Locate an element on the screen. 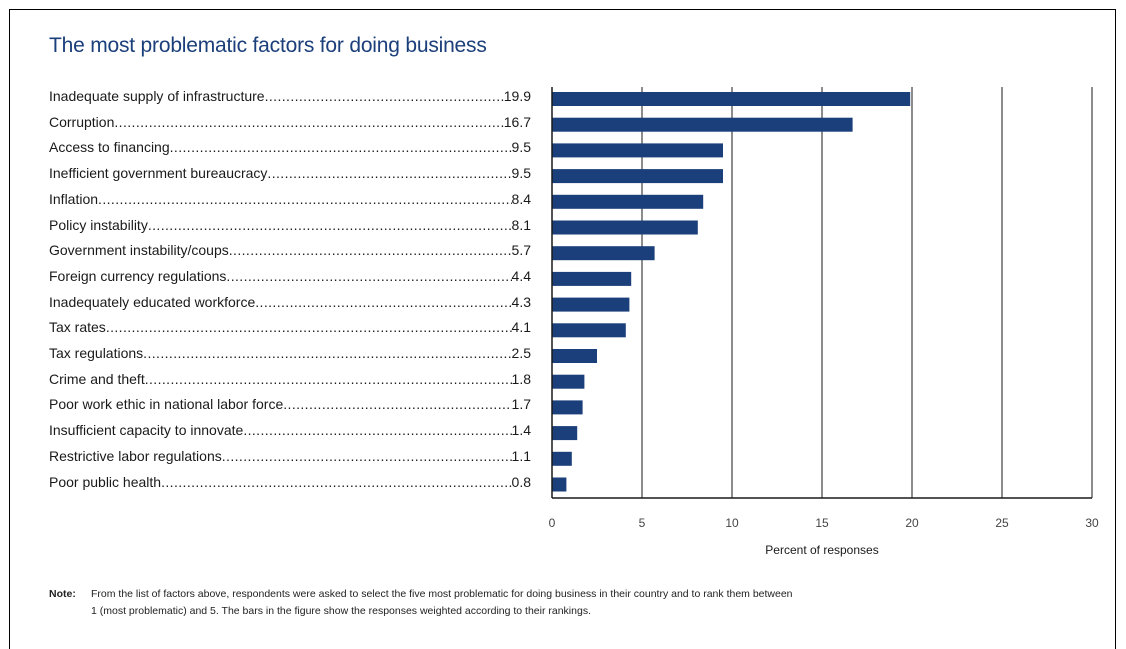  category-label: Inefficient government bureaucracy is located at coordinates (158, 173).